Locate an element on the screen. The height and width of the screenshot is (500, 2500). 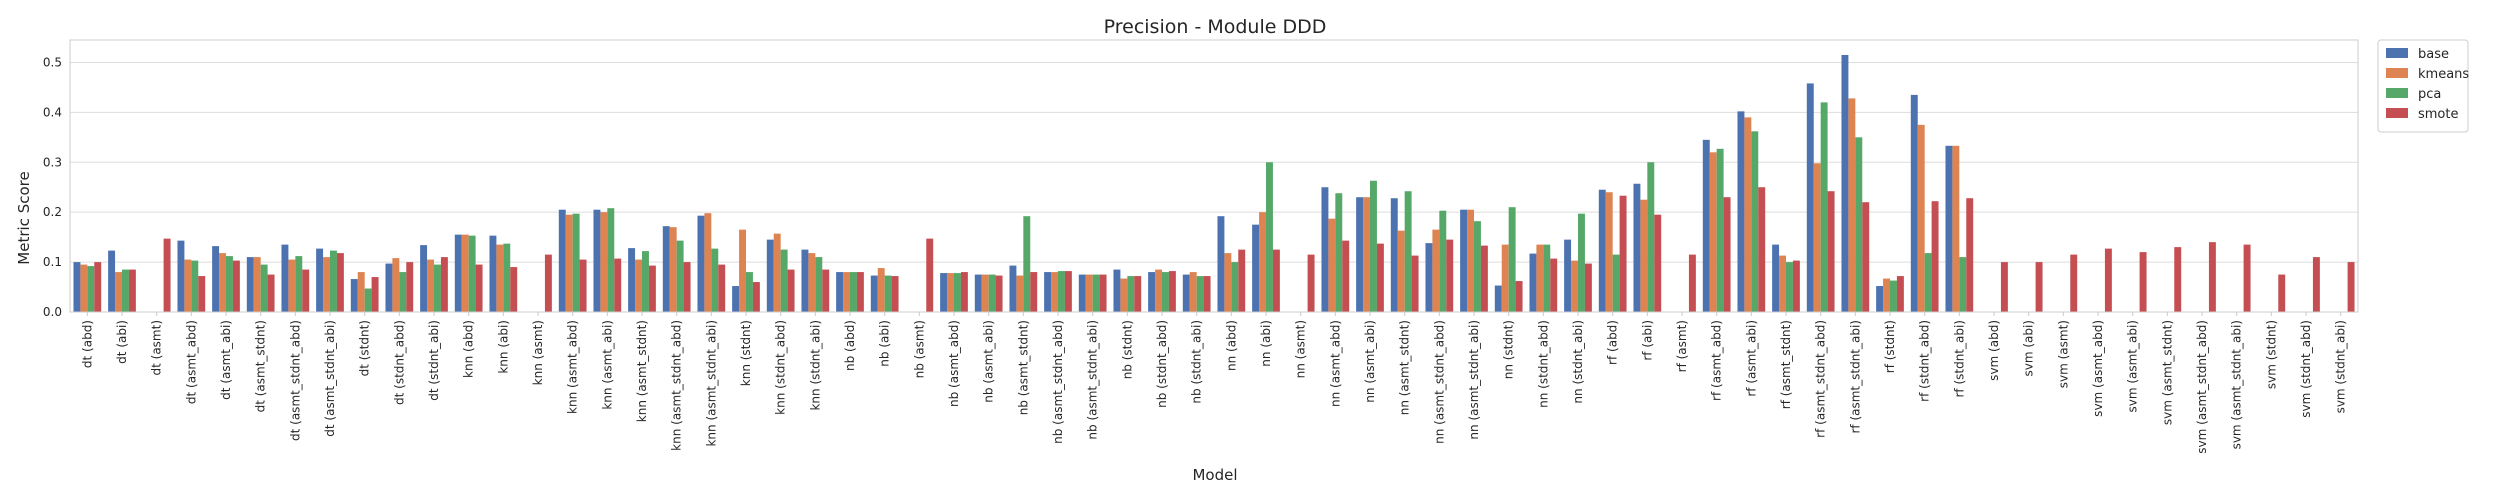
x-tick-label: rf (asmt_stdnt_abd) is located at coordinates (1821, 379).